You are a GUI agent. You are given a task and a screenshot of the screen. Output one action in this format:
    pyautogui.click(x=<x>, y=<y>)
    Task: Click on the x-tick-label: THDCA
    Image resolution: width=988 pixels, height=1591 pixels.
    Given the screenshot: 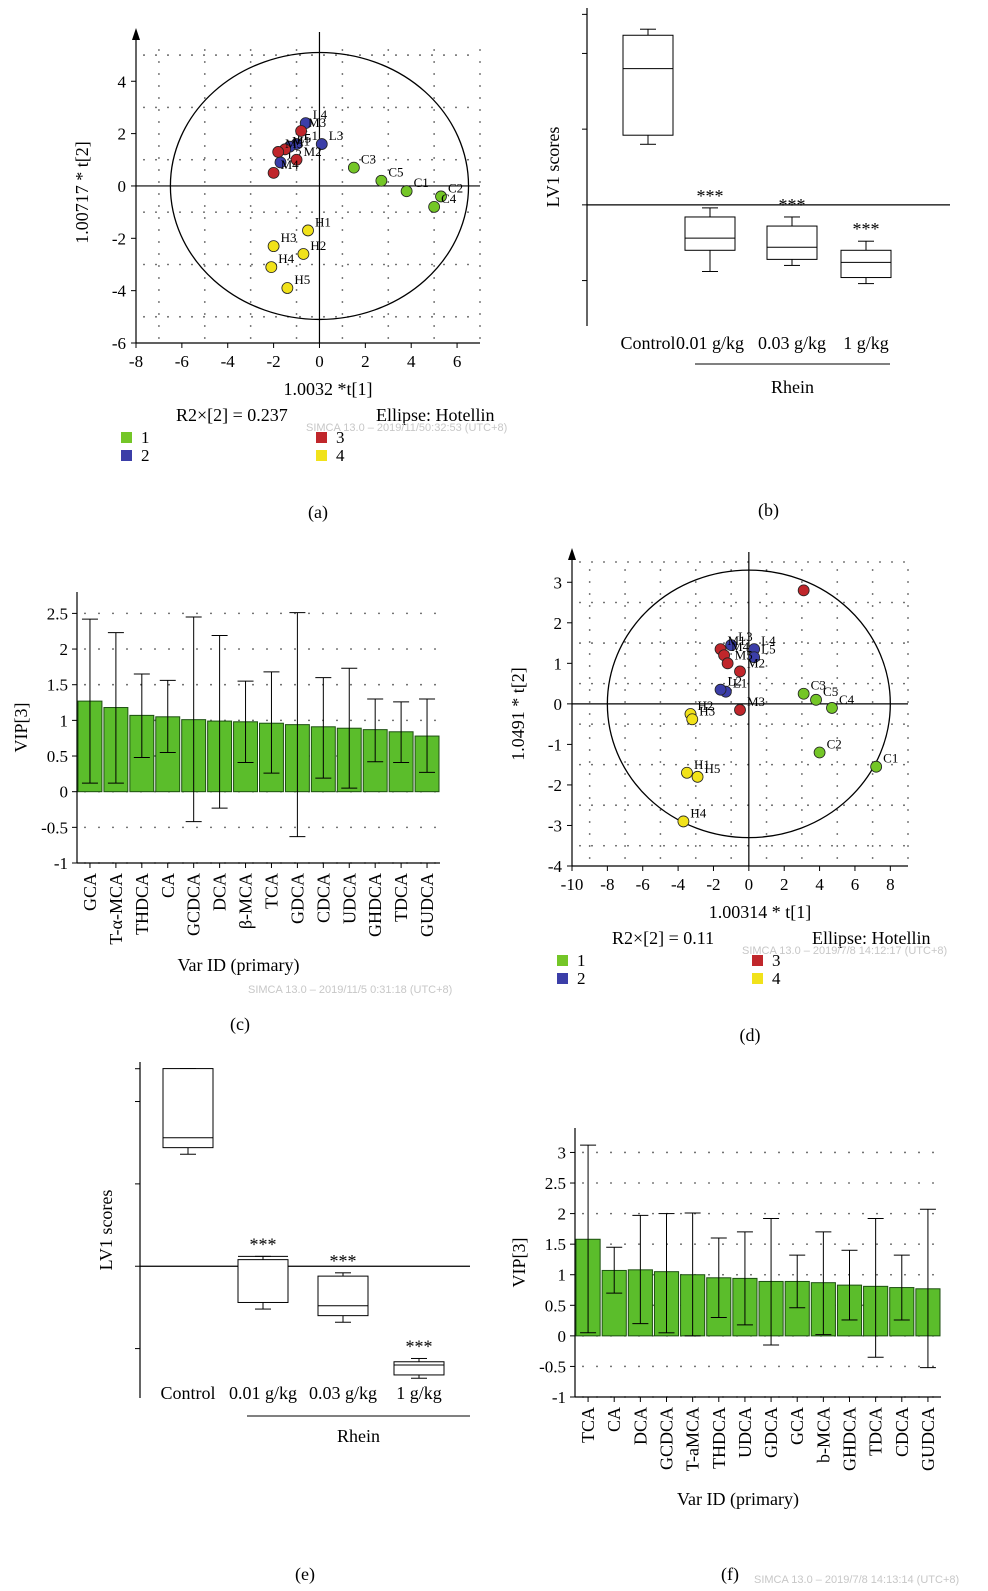 What is the action you would take?
    pyautogui.click(x=719, y=1438)
    